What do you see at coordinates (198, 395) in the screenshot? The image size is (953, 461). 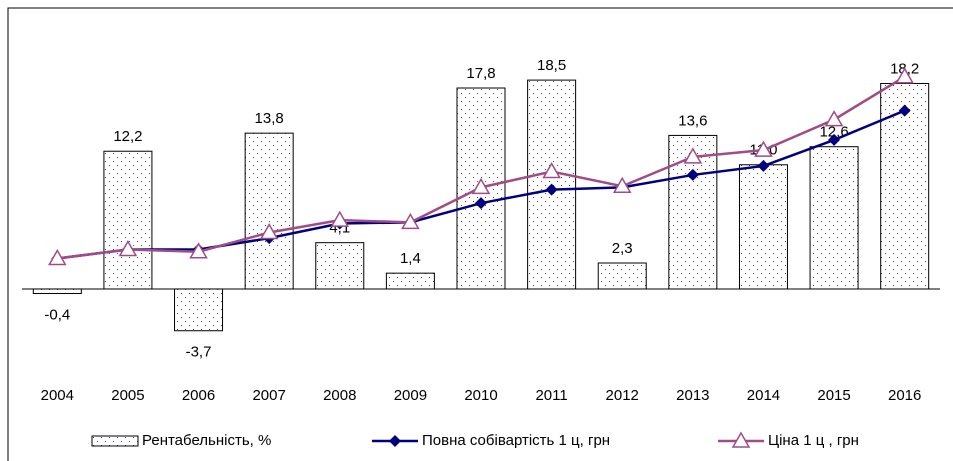 I see `x-tick-label: 2006` at bounding box center [198, 395].